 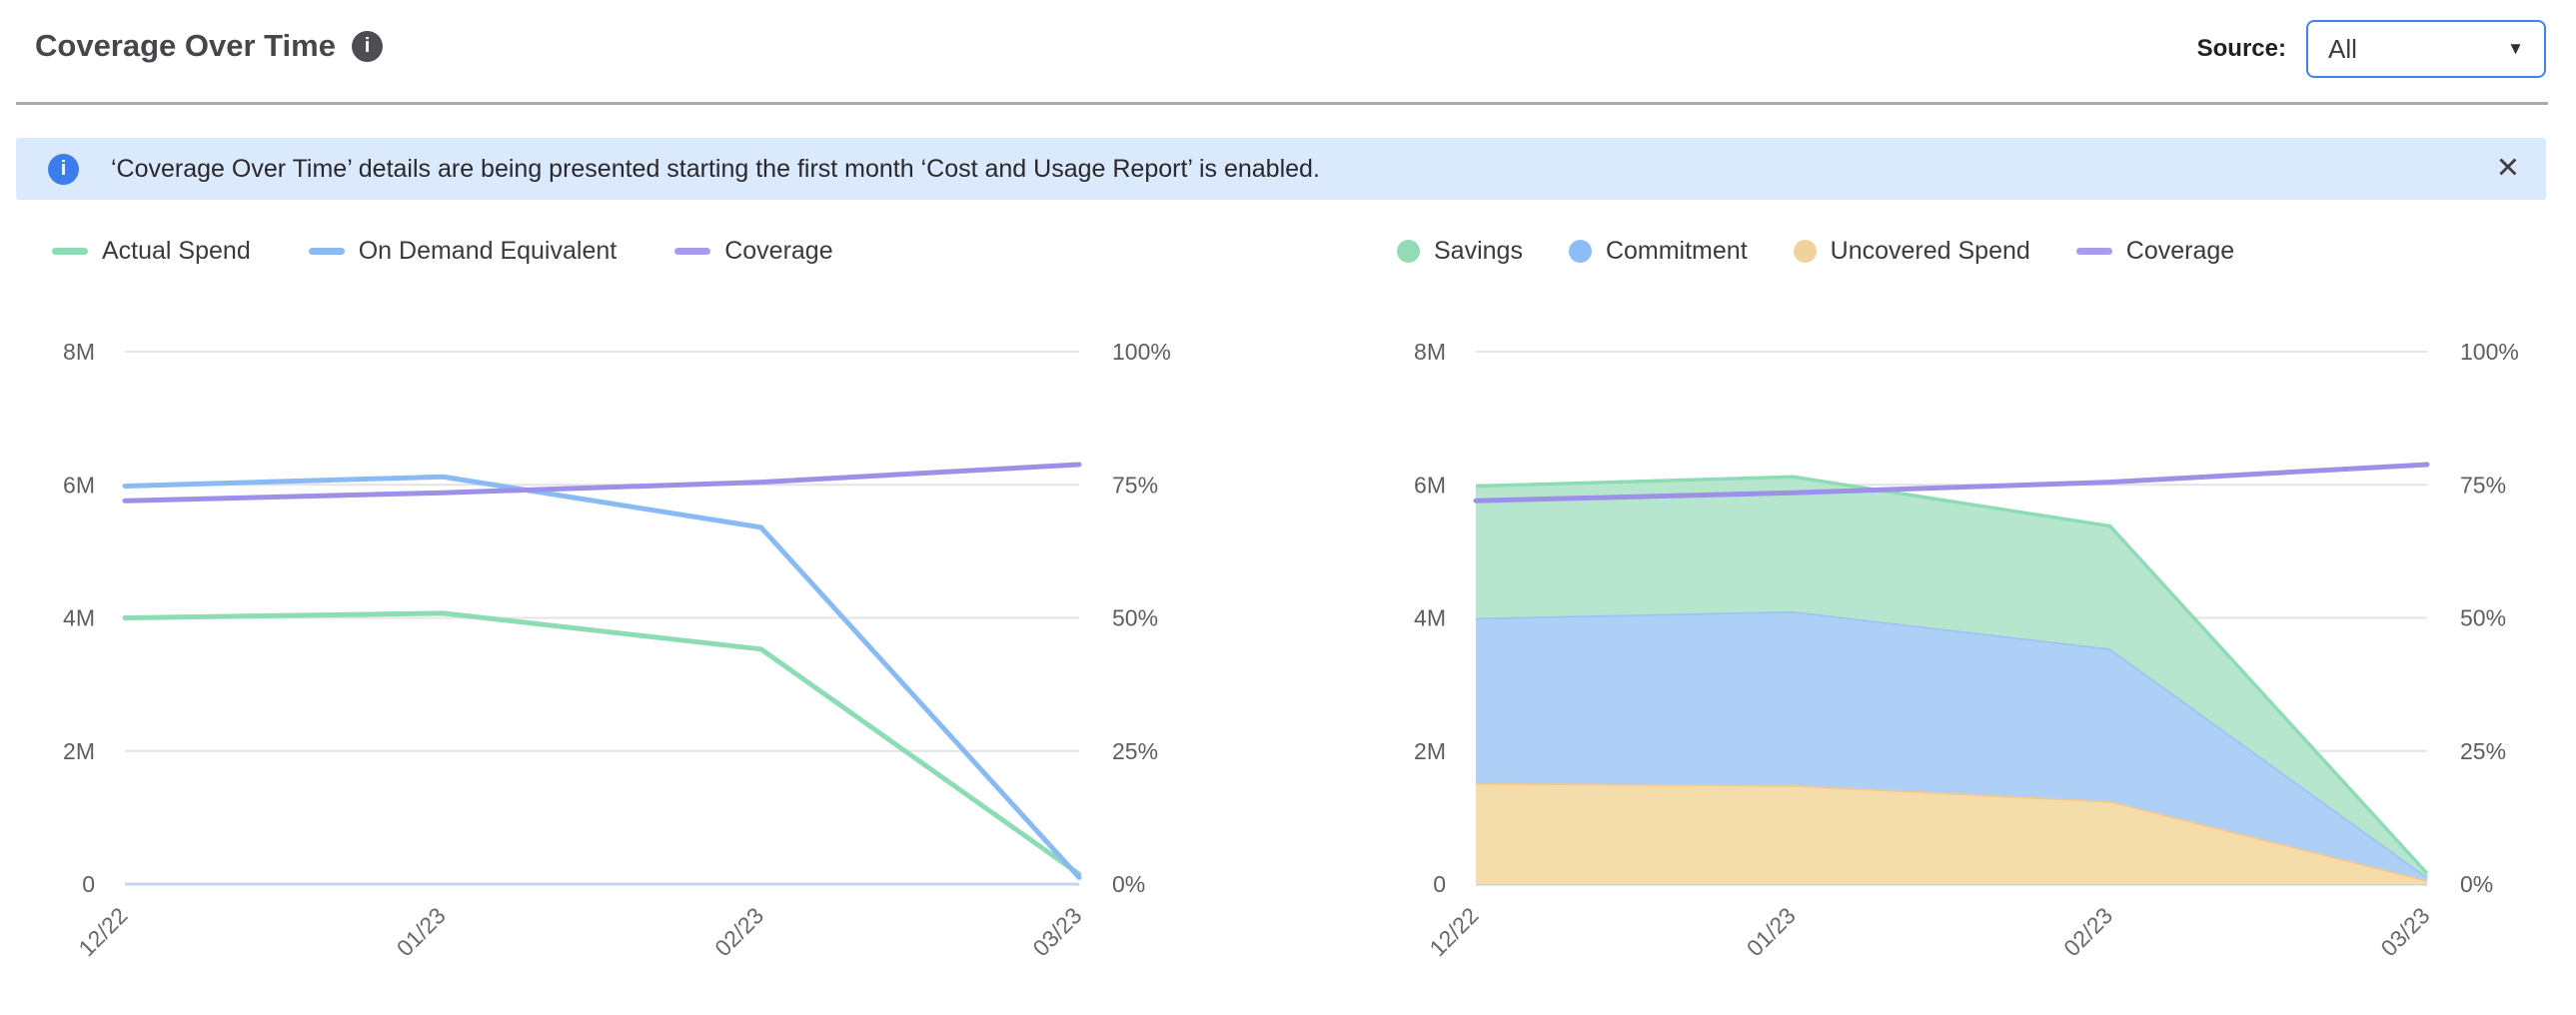 What do you see at coordinates (326, 251) in the screenshot?
I see `on-demand-equivalent-legend-marker` at bounding box center [326, 251].